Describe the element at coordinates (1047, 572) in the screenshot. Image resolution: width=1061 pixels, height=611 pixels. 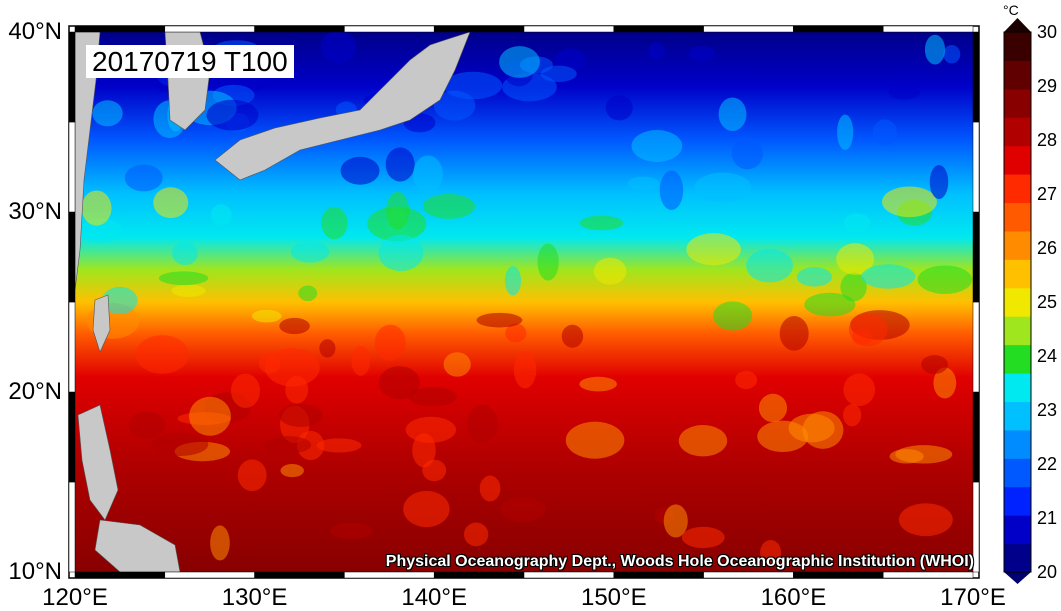
I see `colorbar-tick-label: 20` at that location.